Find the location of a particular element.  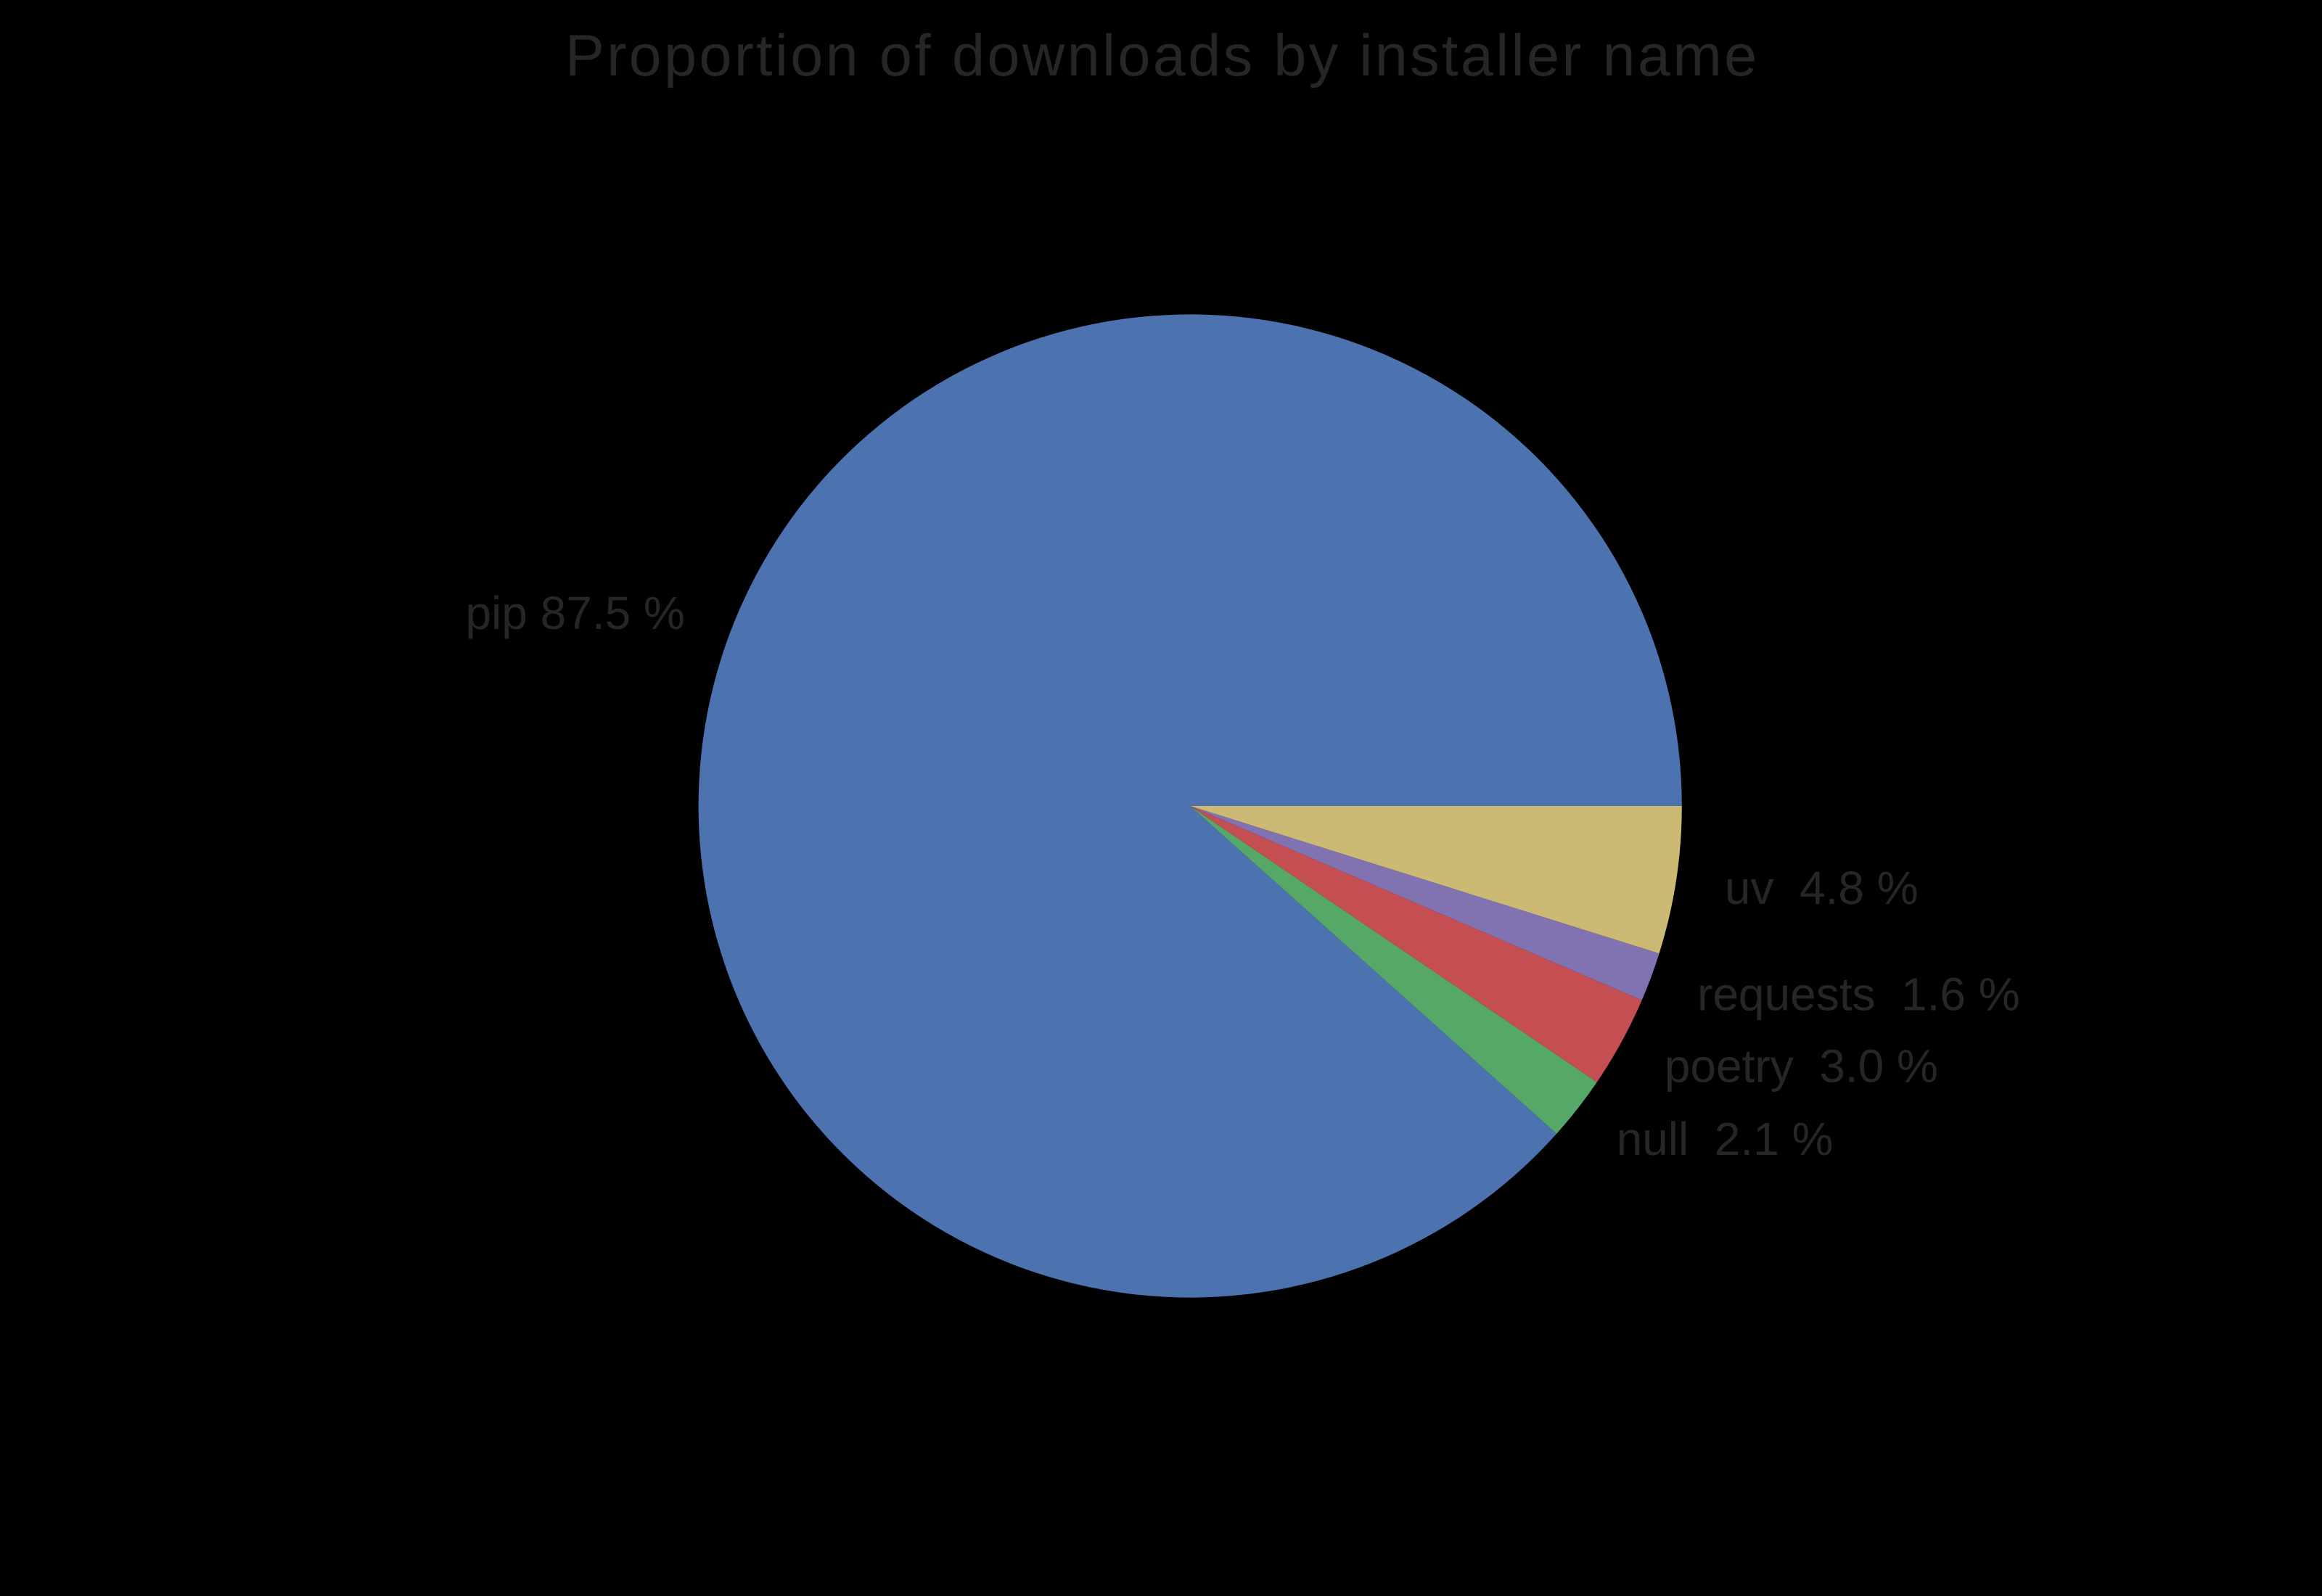

svg-text: null 2.1 % is located at coordinates (1726, 1139).